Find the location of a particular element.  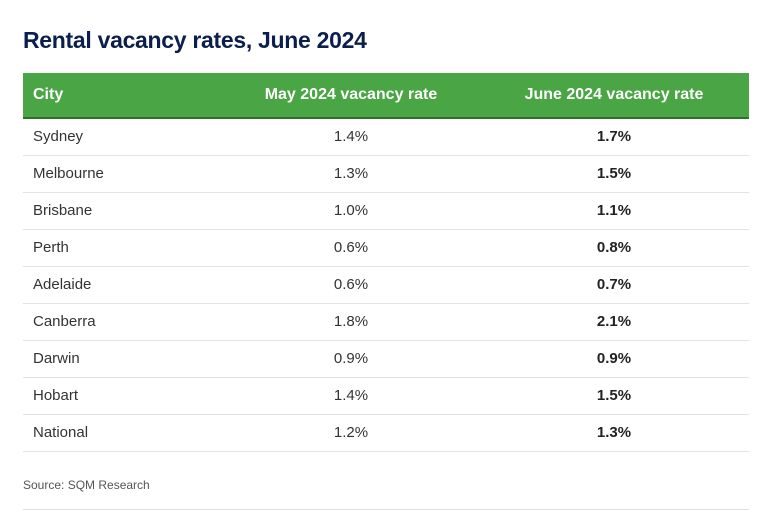

cell-june-rate: 1.7% is located at coordinates (614, 137).